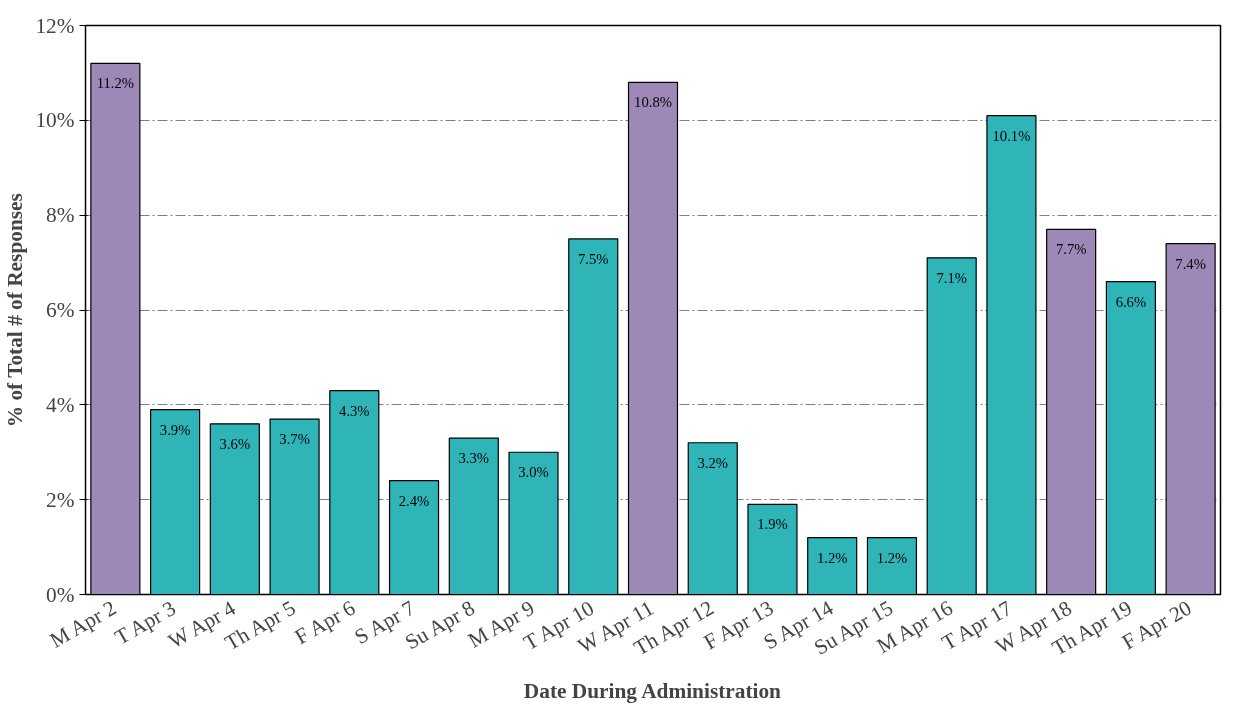 This screenshot has width=1253, height=711. I want to click on data-label: 3.0%, so click(533, 472).